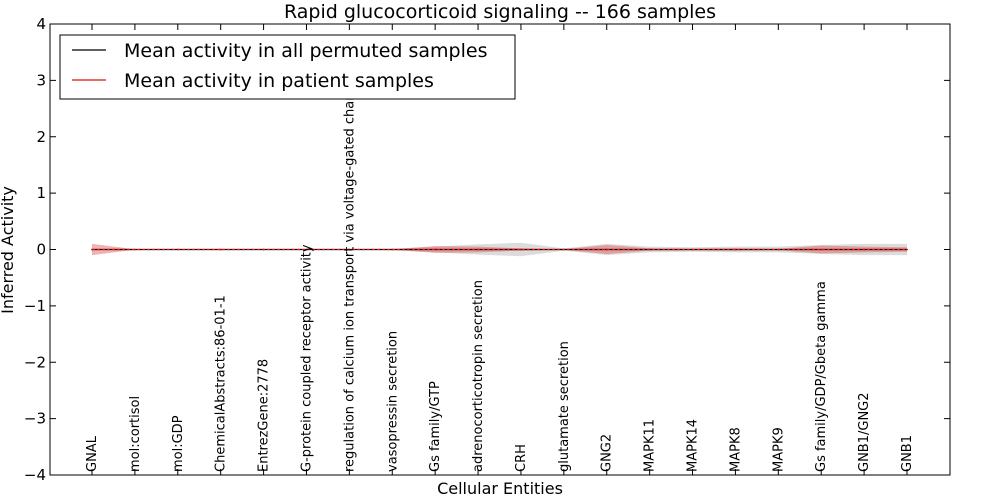 The width and height of the screenshot is (1000, 500). I want to click on x-category-label: EntrezGene:2778, so click(264, 415).